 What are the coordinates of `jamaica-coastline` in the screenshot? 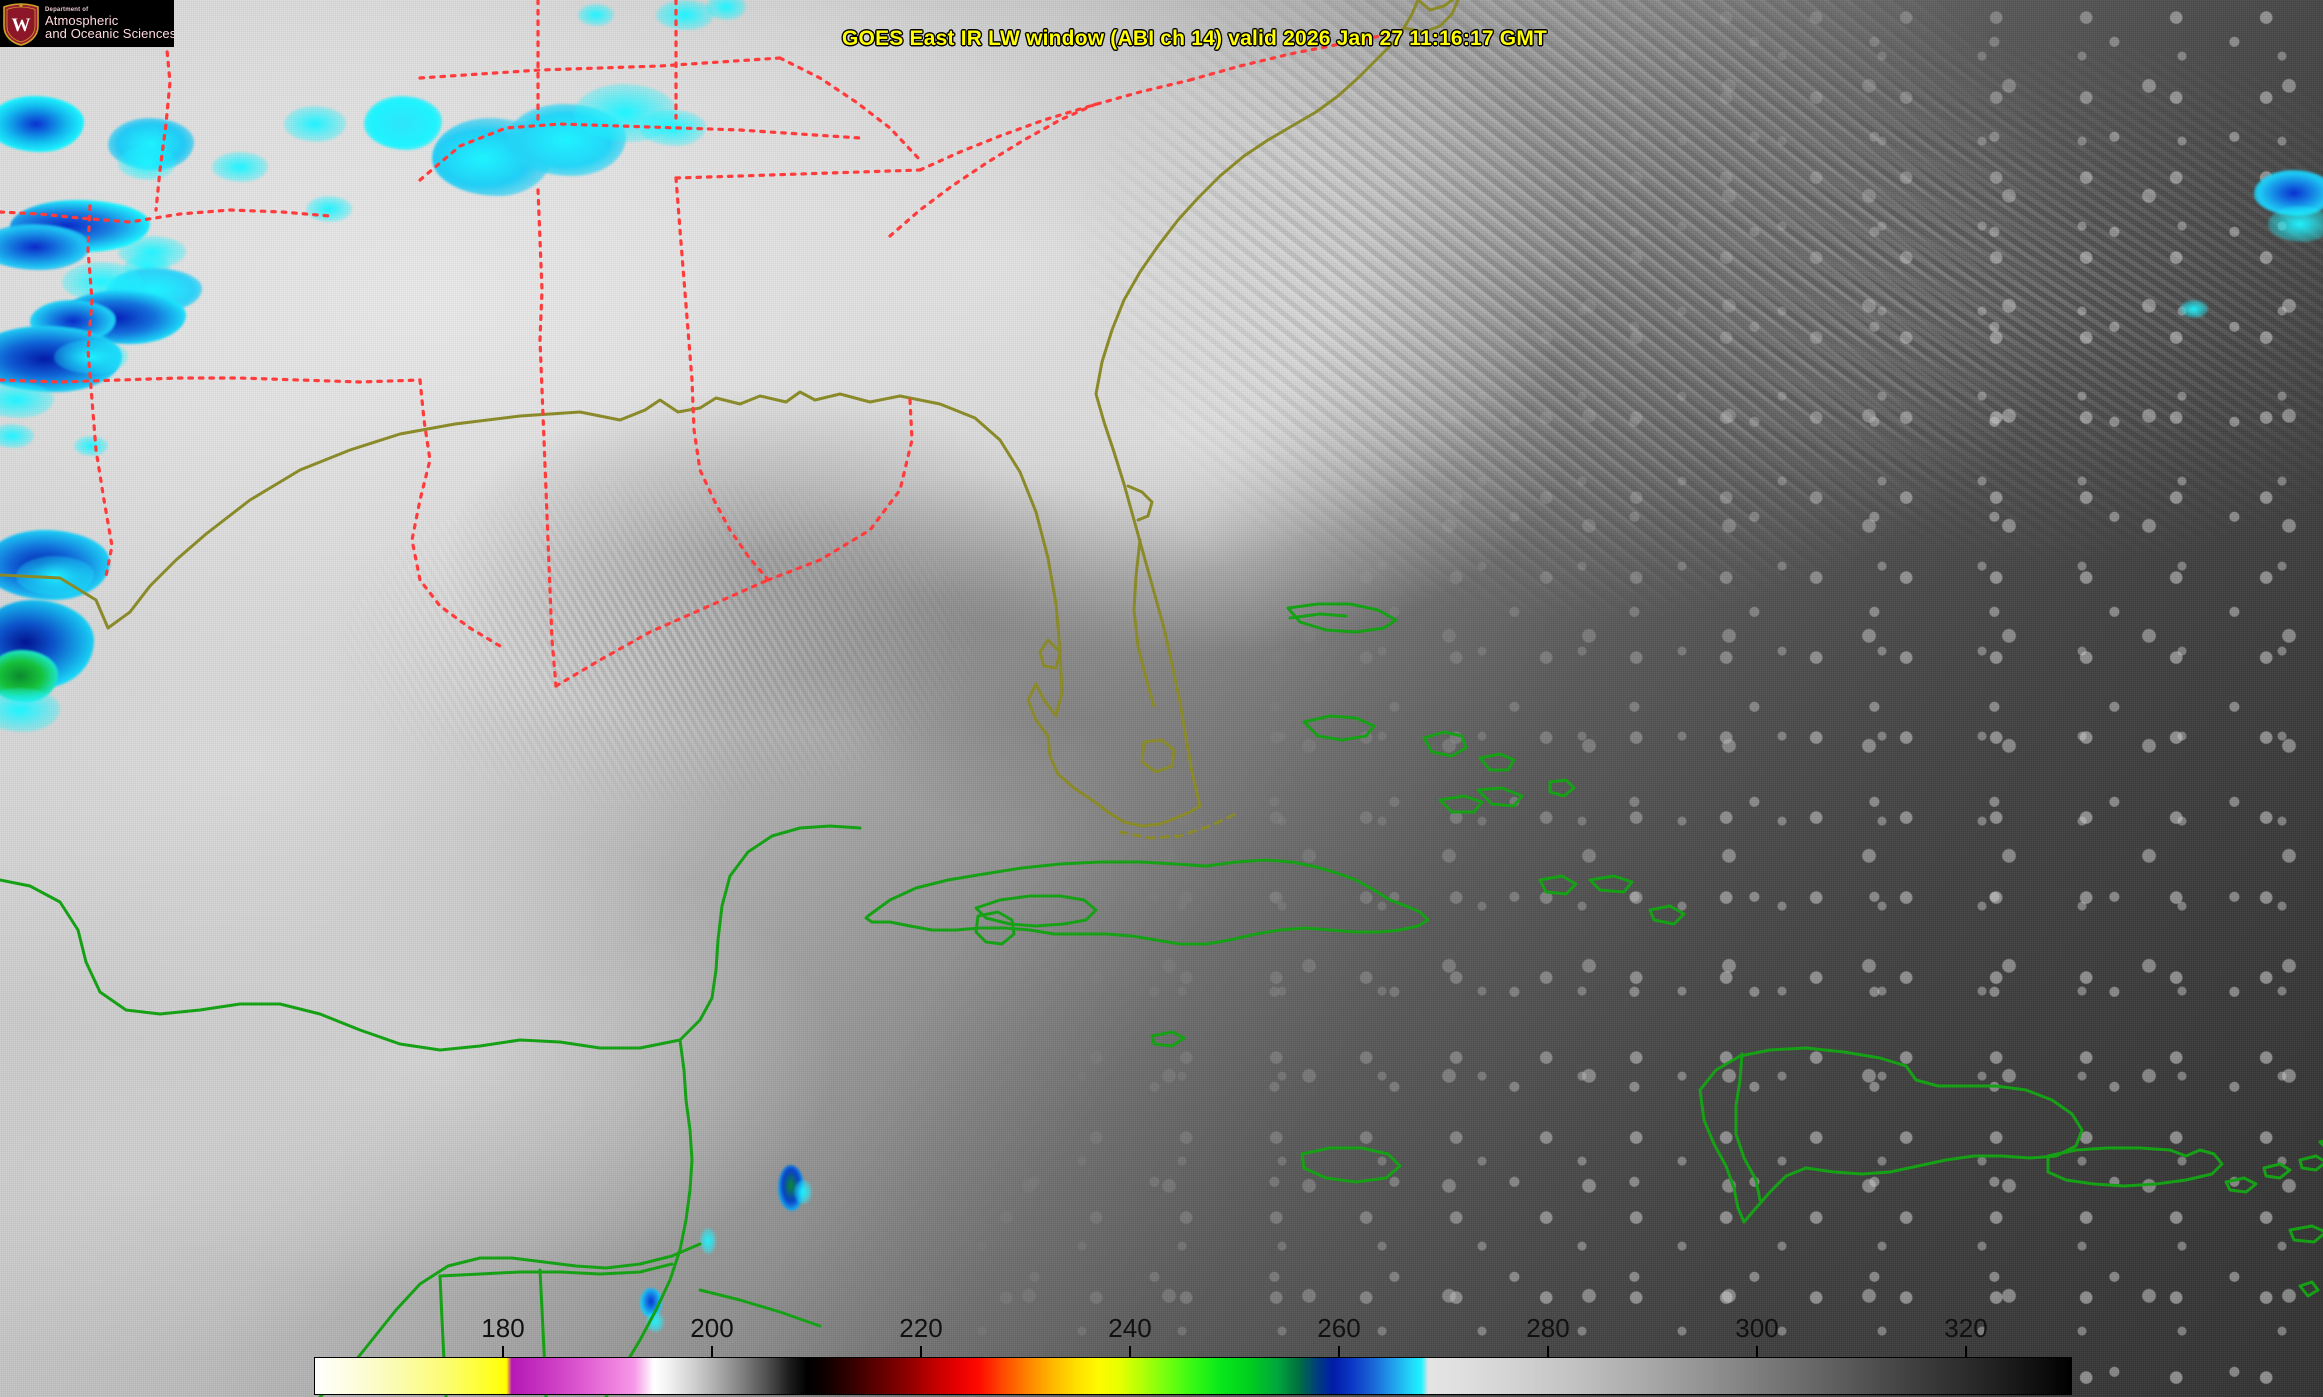 It's located at (1351, 1165).